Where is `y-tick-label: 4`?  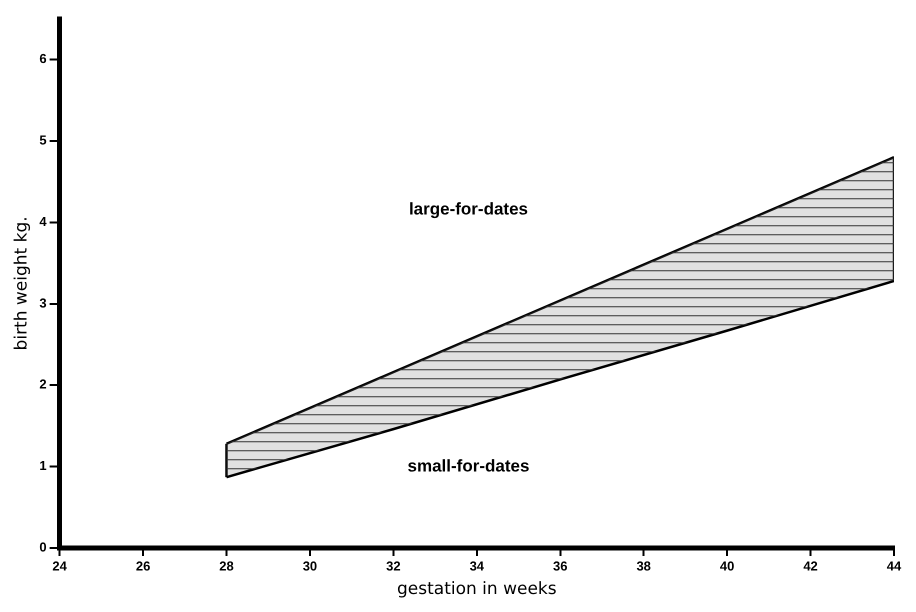 y-tick-label: 4 is located at coordinates (43, 221).